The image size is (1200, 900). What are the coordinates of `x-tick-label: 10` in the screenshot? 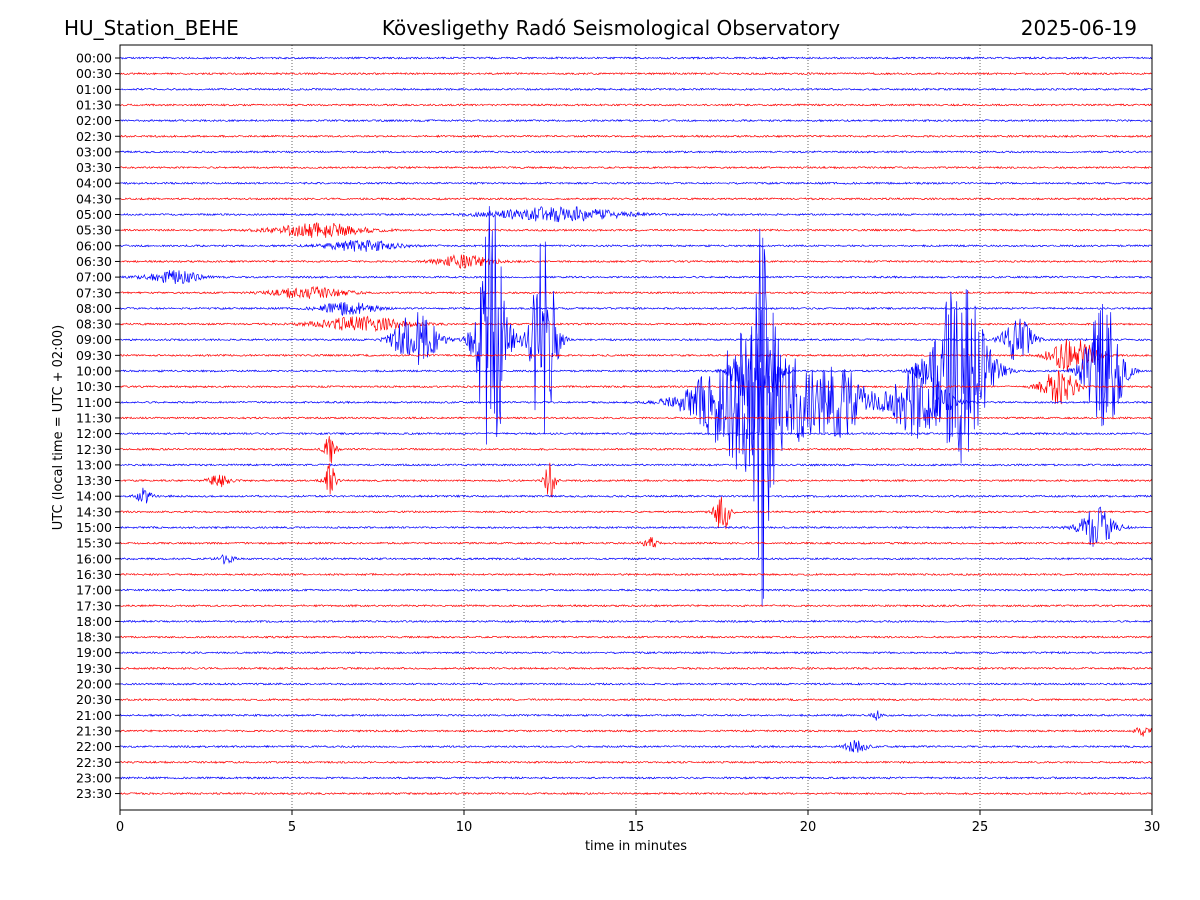 It's located at (464, 827).